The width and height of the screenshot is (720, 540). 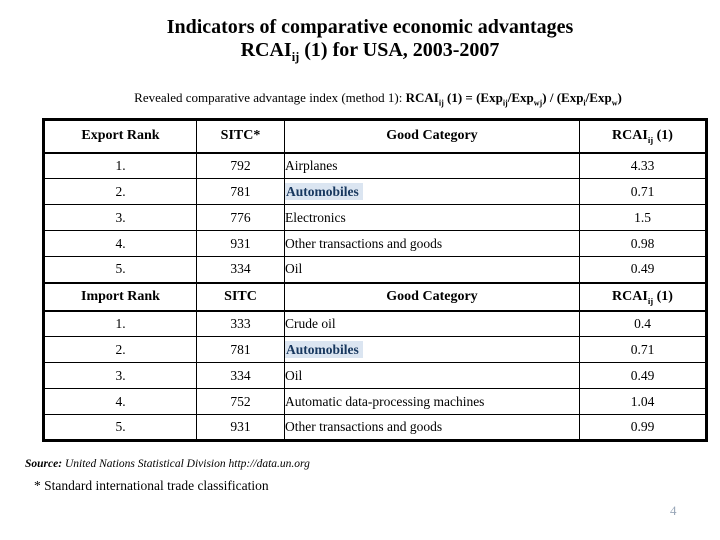 I want to click on export-row-3: 3. 776 Electronics 1.5, so click(x=375, y=217).